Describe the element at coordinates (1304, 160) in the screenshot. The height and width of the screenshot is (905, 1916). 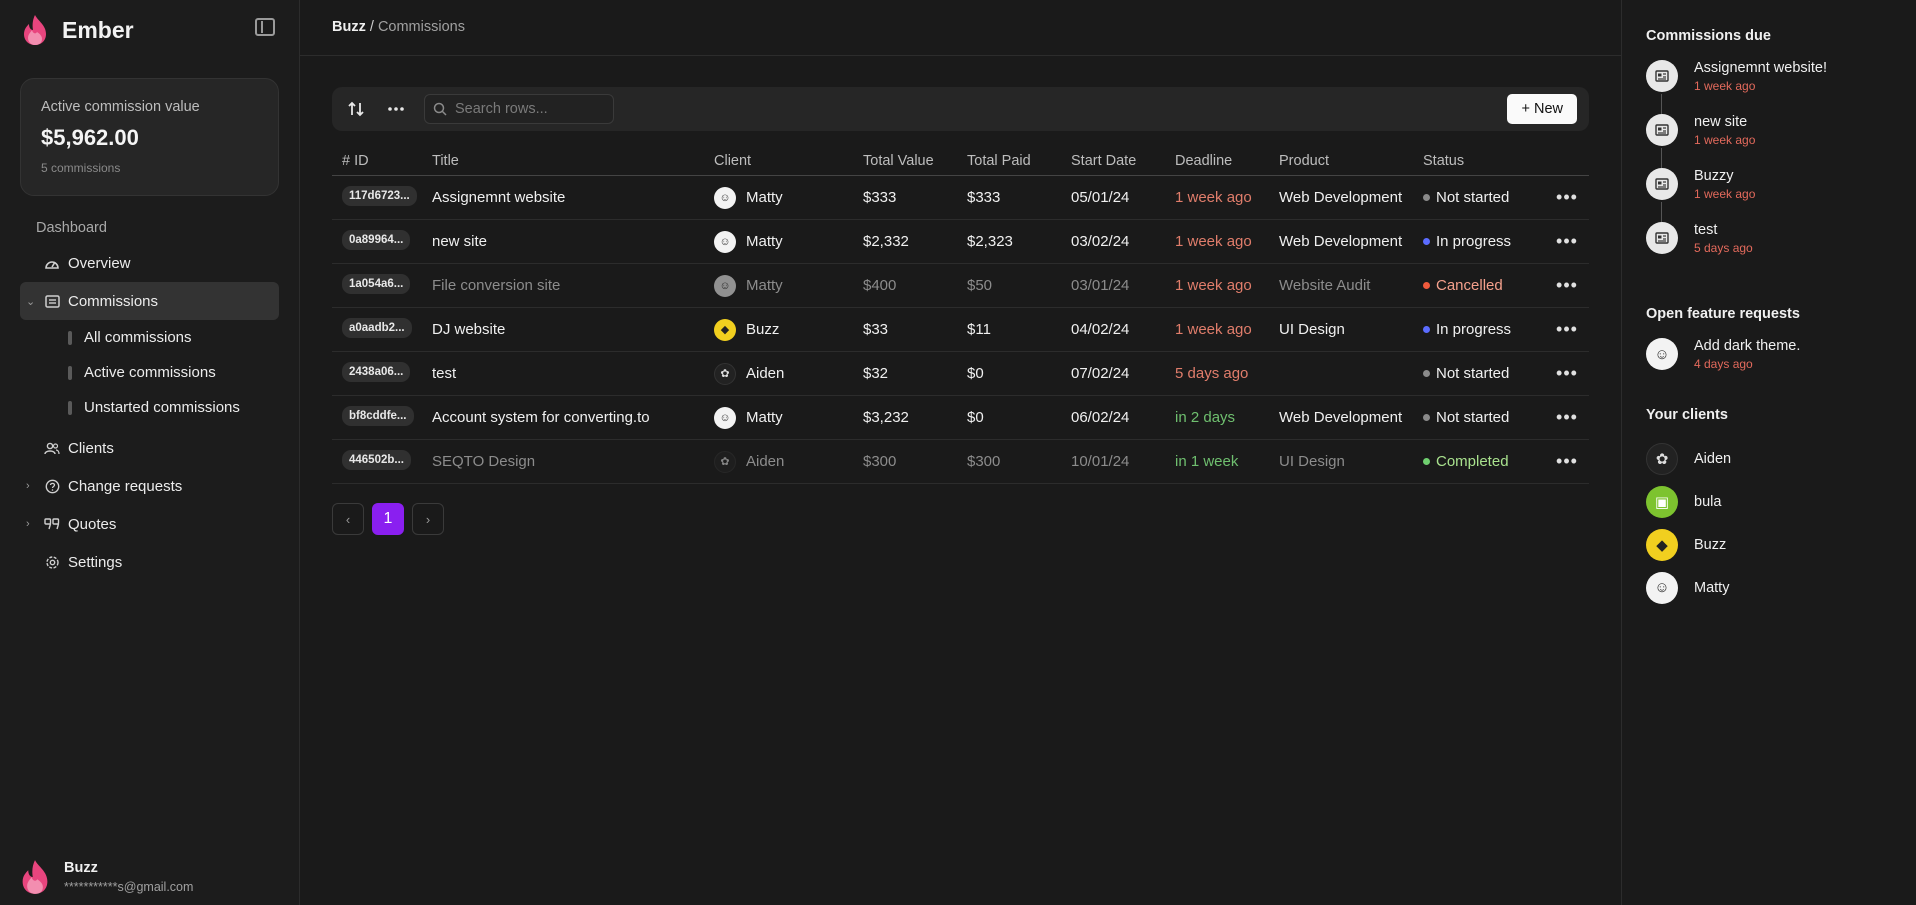
I see `header-product: Product` at that location.